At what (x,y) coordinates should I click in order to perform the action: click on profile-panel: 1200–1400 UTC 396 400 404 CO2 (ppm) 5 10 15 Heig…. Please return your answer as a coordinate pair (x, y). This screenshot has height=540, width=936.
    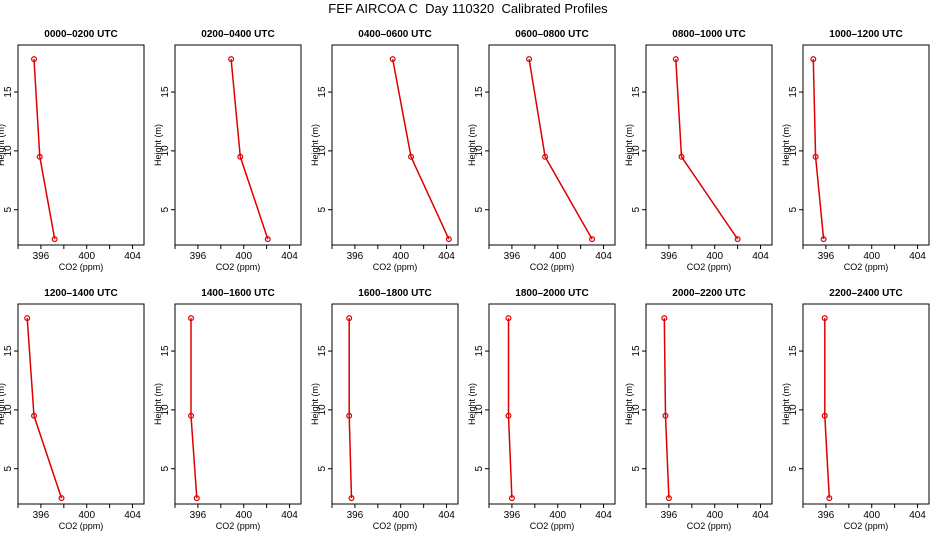
    Looking at the image, I should click on (72, 409).